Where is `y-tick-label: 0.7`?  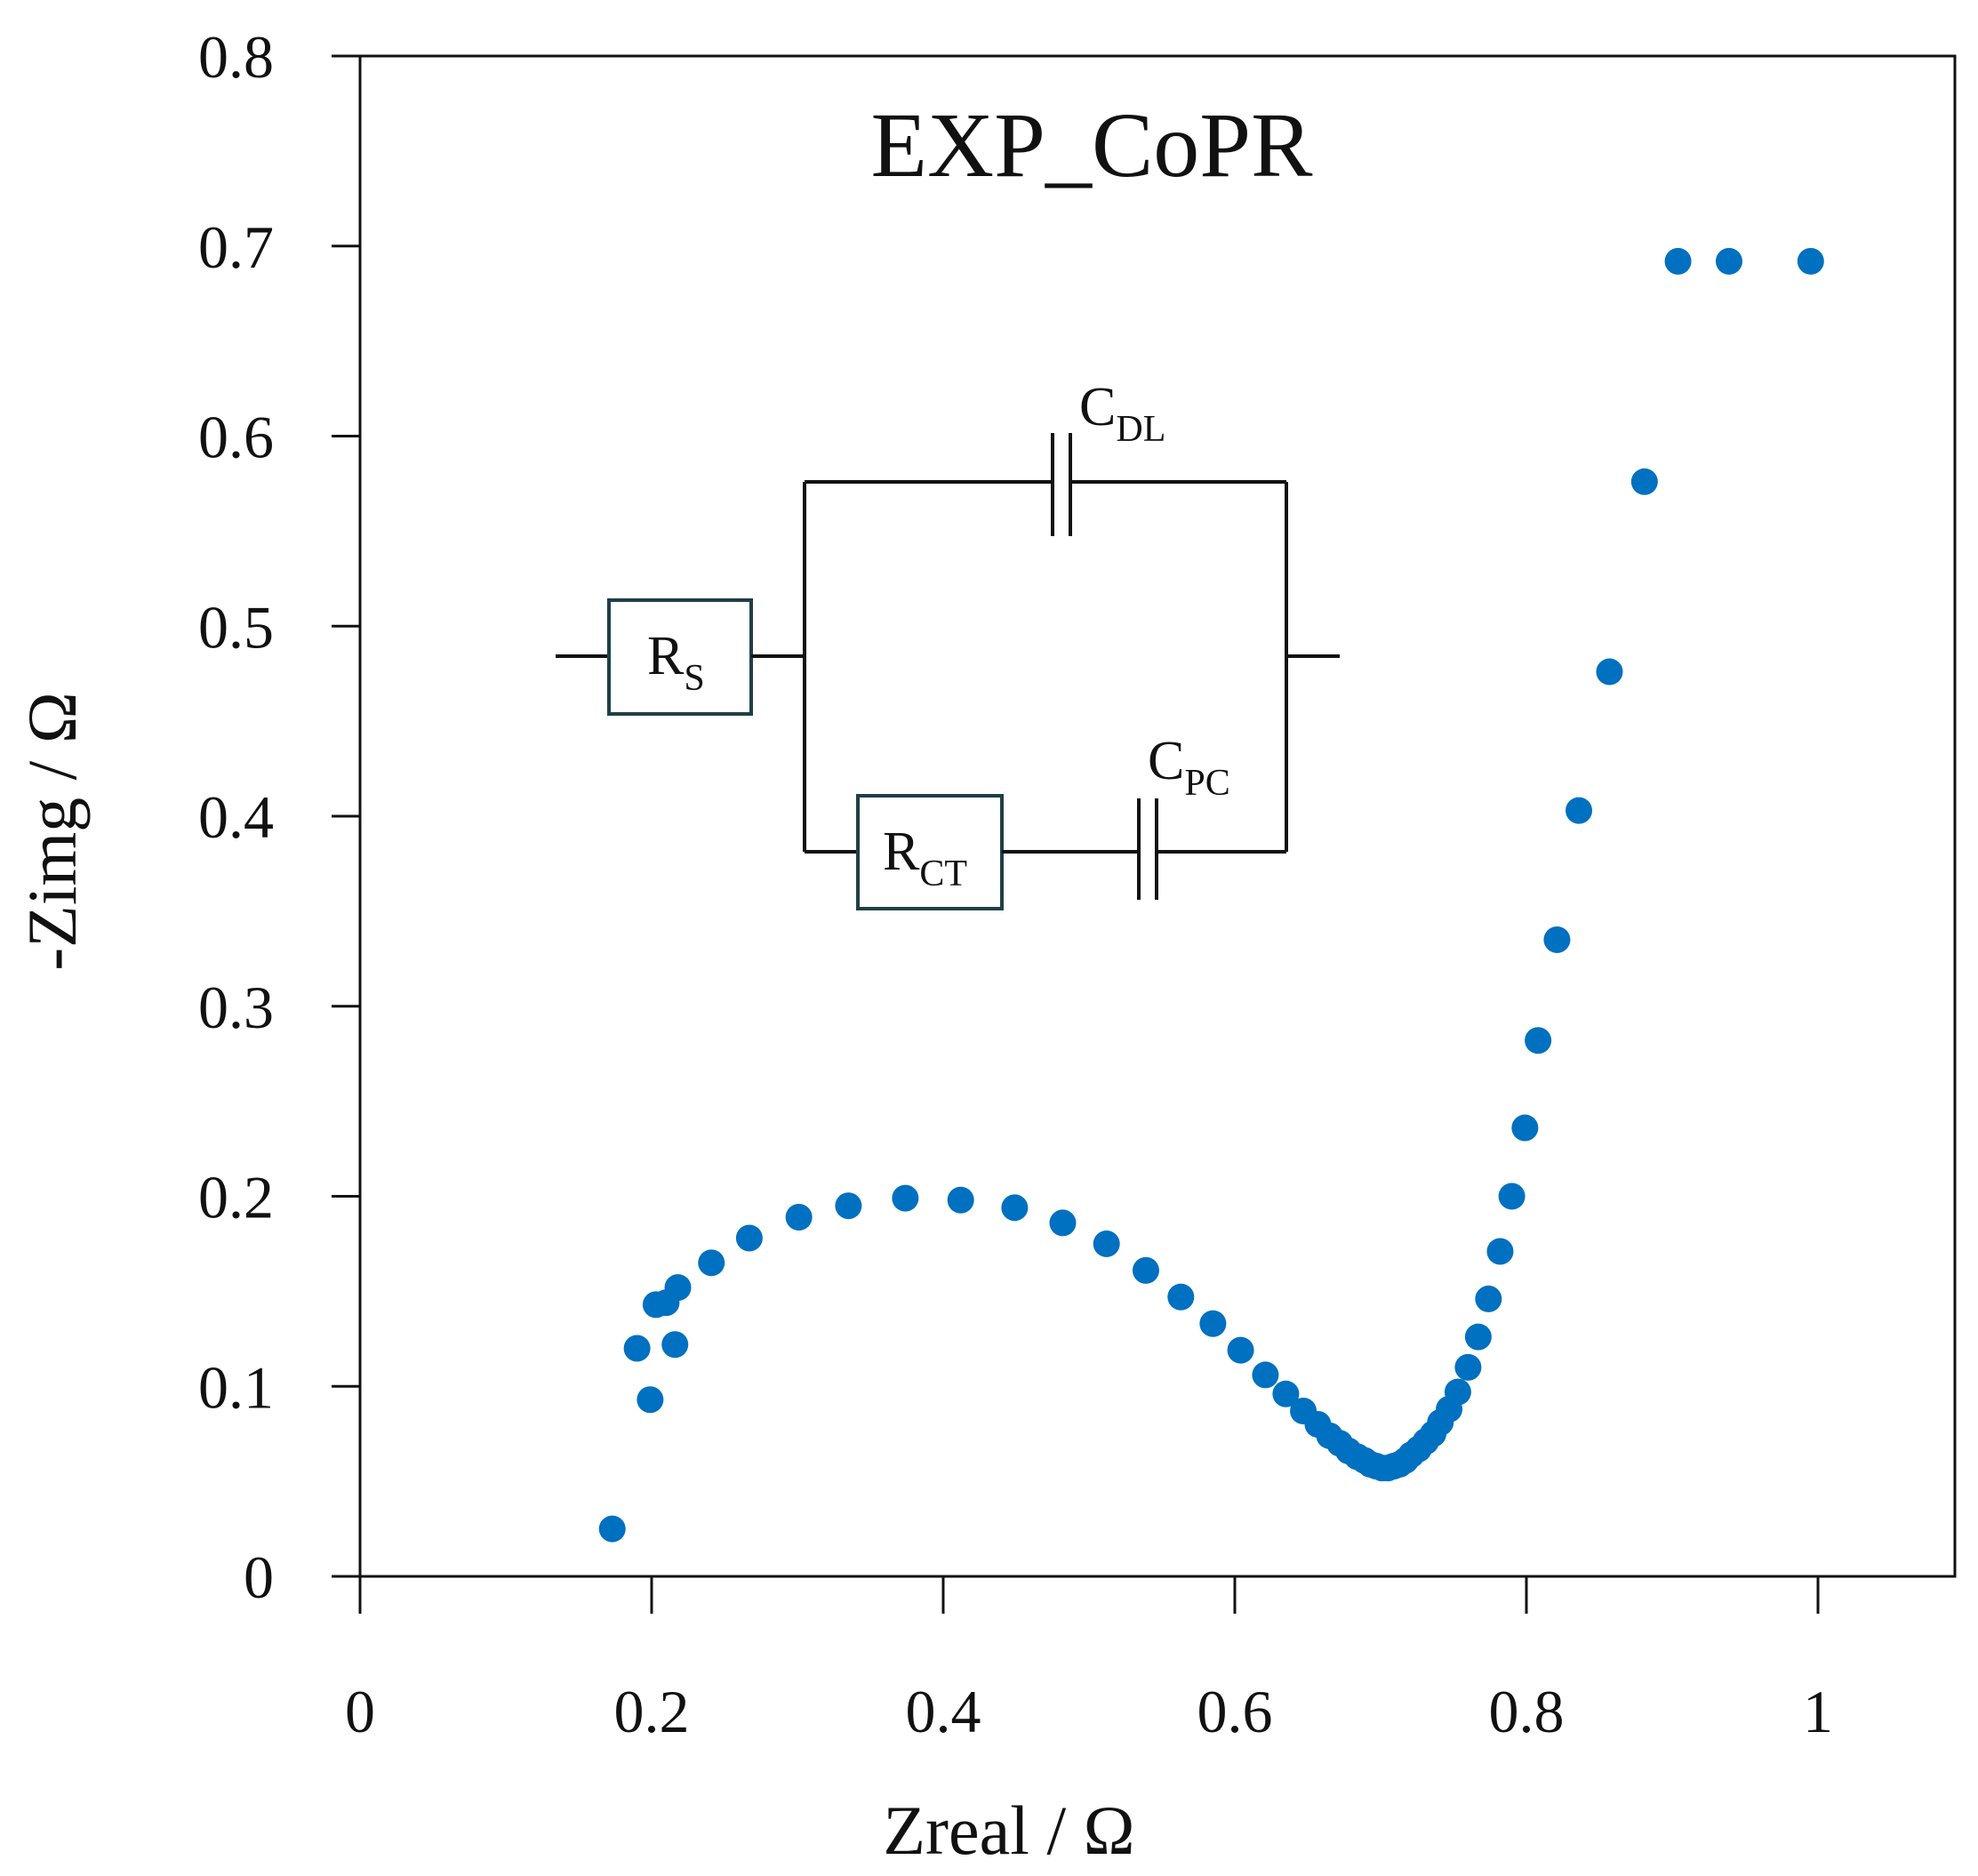
y-tick-label: 0.7 is located at coordinates (236, 247).